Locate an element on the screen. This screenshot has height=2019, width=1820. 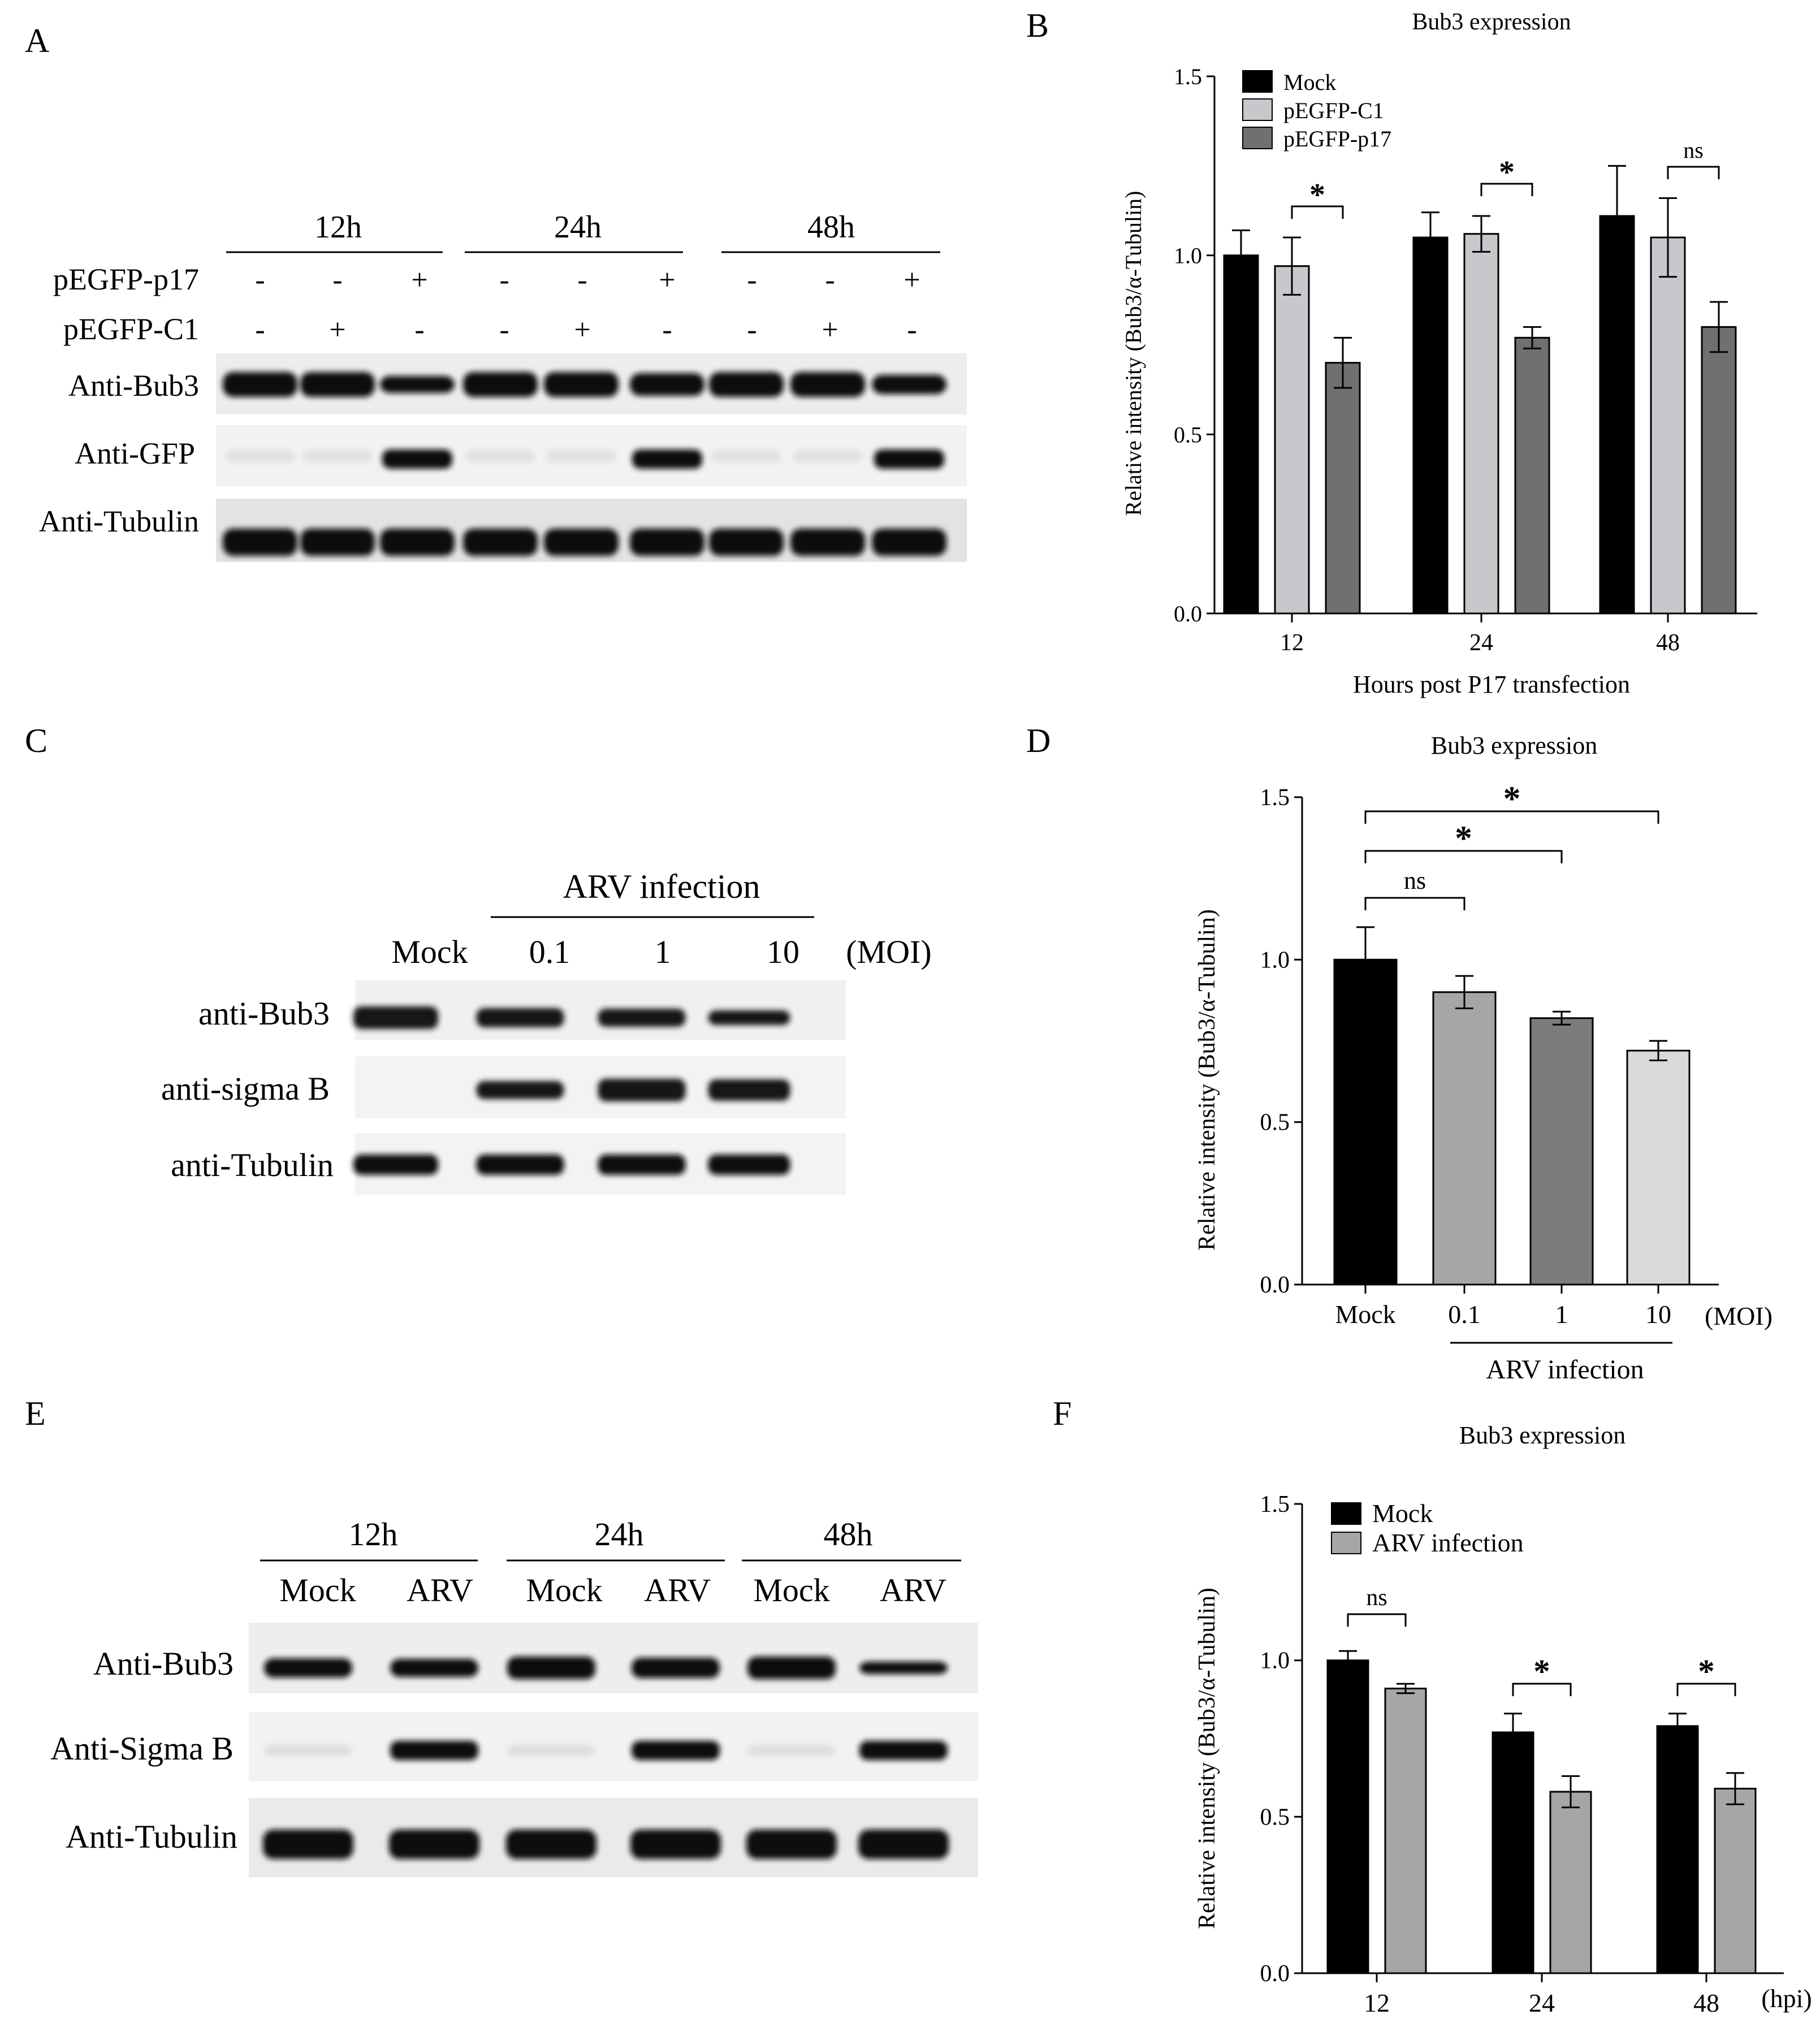
bar-pegfp-p17 is located at coordinates (1343, 489).